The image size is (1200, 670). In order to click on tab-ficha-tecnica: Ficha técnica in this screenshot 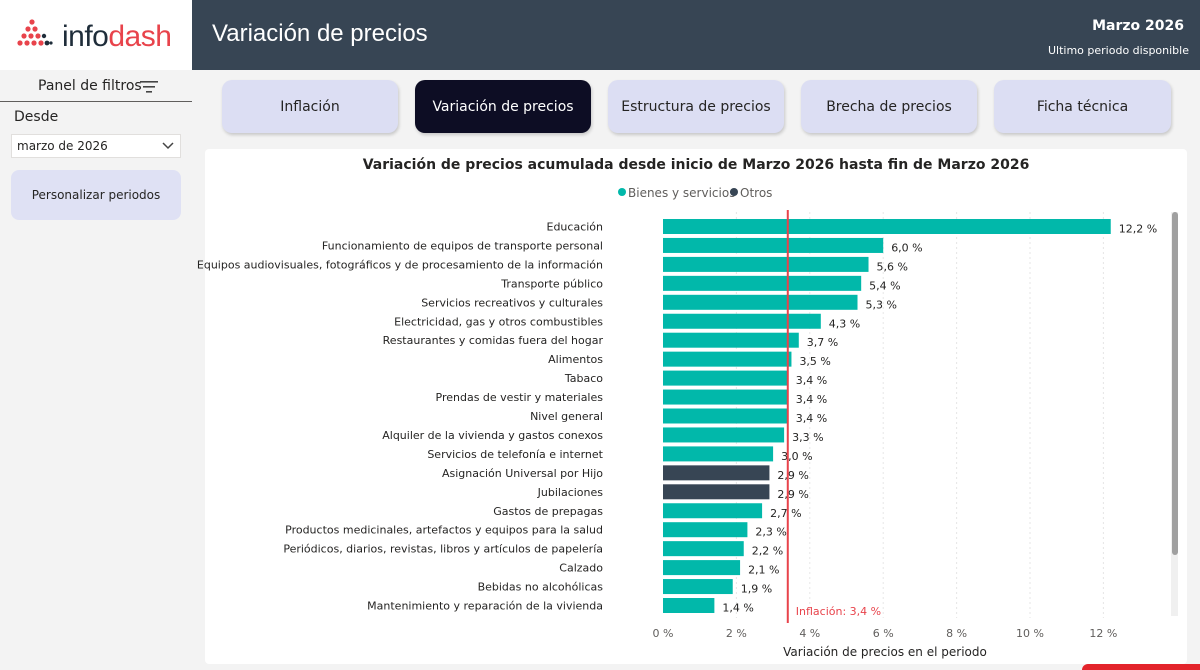, I will do `click(1082, 106)`.